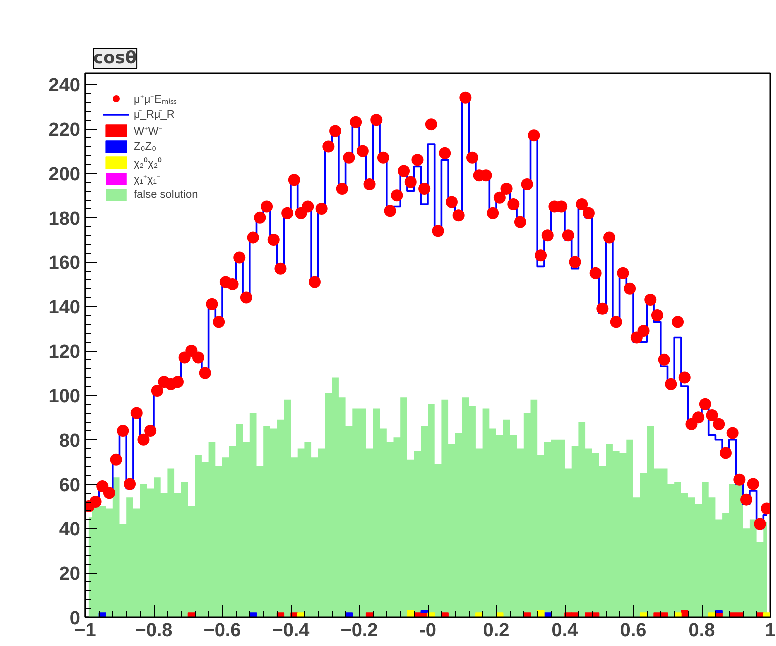 The width and height of the screenshot is (776, 646). Describe the element at coordinates (154, 115) in the screenshot. I see `legend-label: μ̄_Rμ̄_R` at that location.